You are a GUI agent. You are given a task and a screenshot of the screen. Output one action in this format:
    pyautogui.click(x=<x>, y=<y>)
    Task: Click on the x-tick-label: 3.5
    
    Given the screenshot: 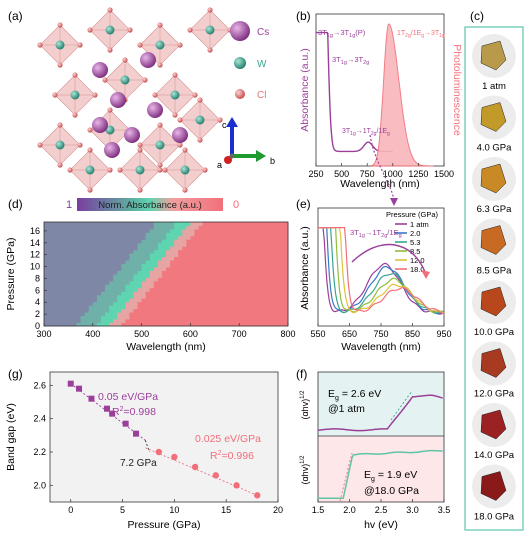 What is the action you would take?
    pyautogui.click(x=444, y=510)
    